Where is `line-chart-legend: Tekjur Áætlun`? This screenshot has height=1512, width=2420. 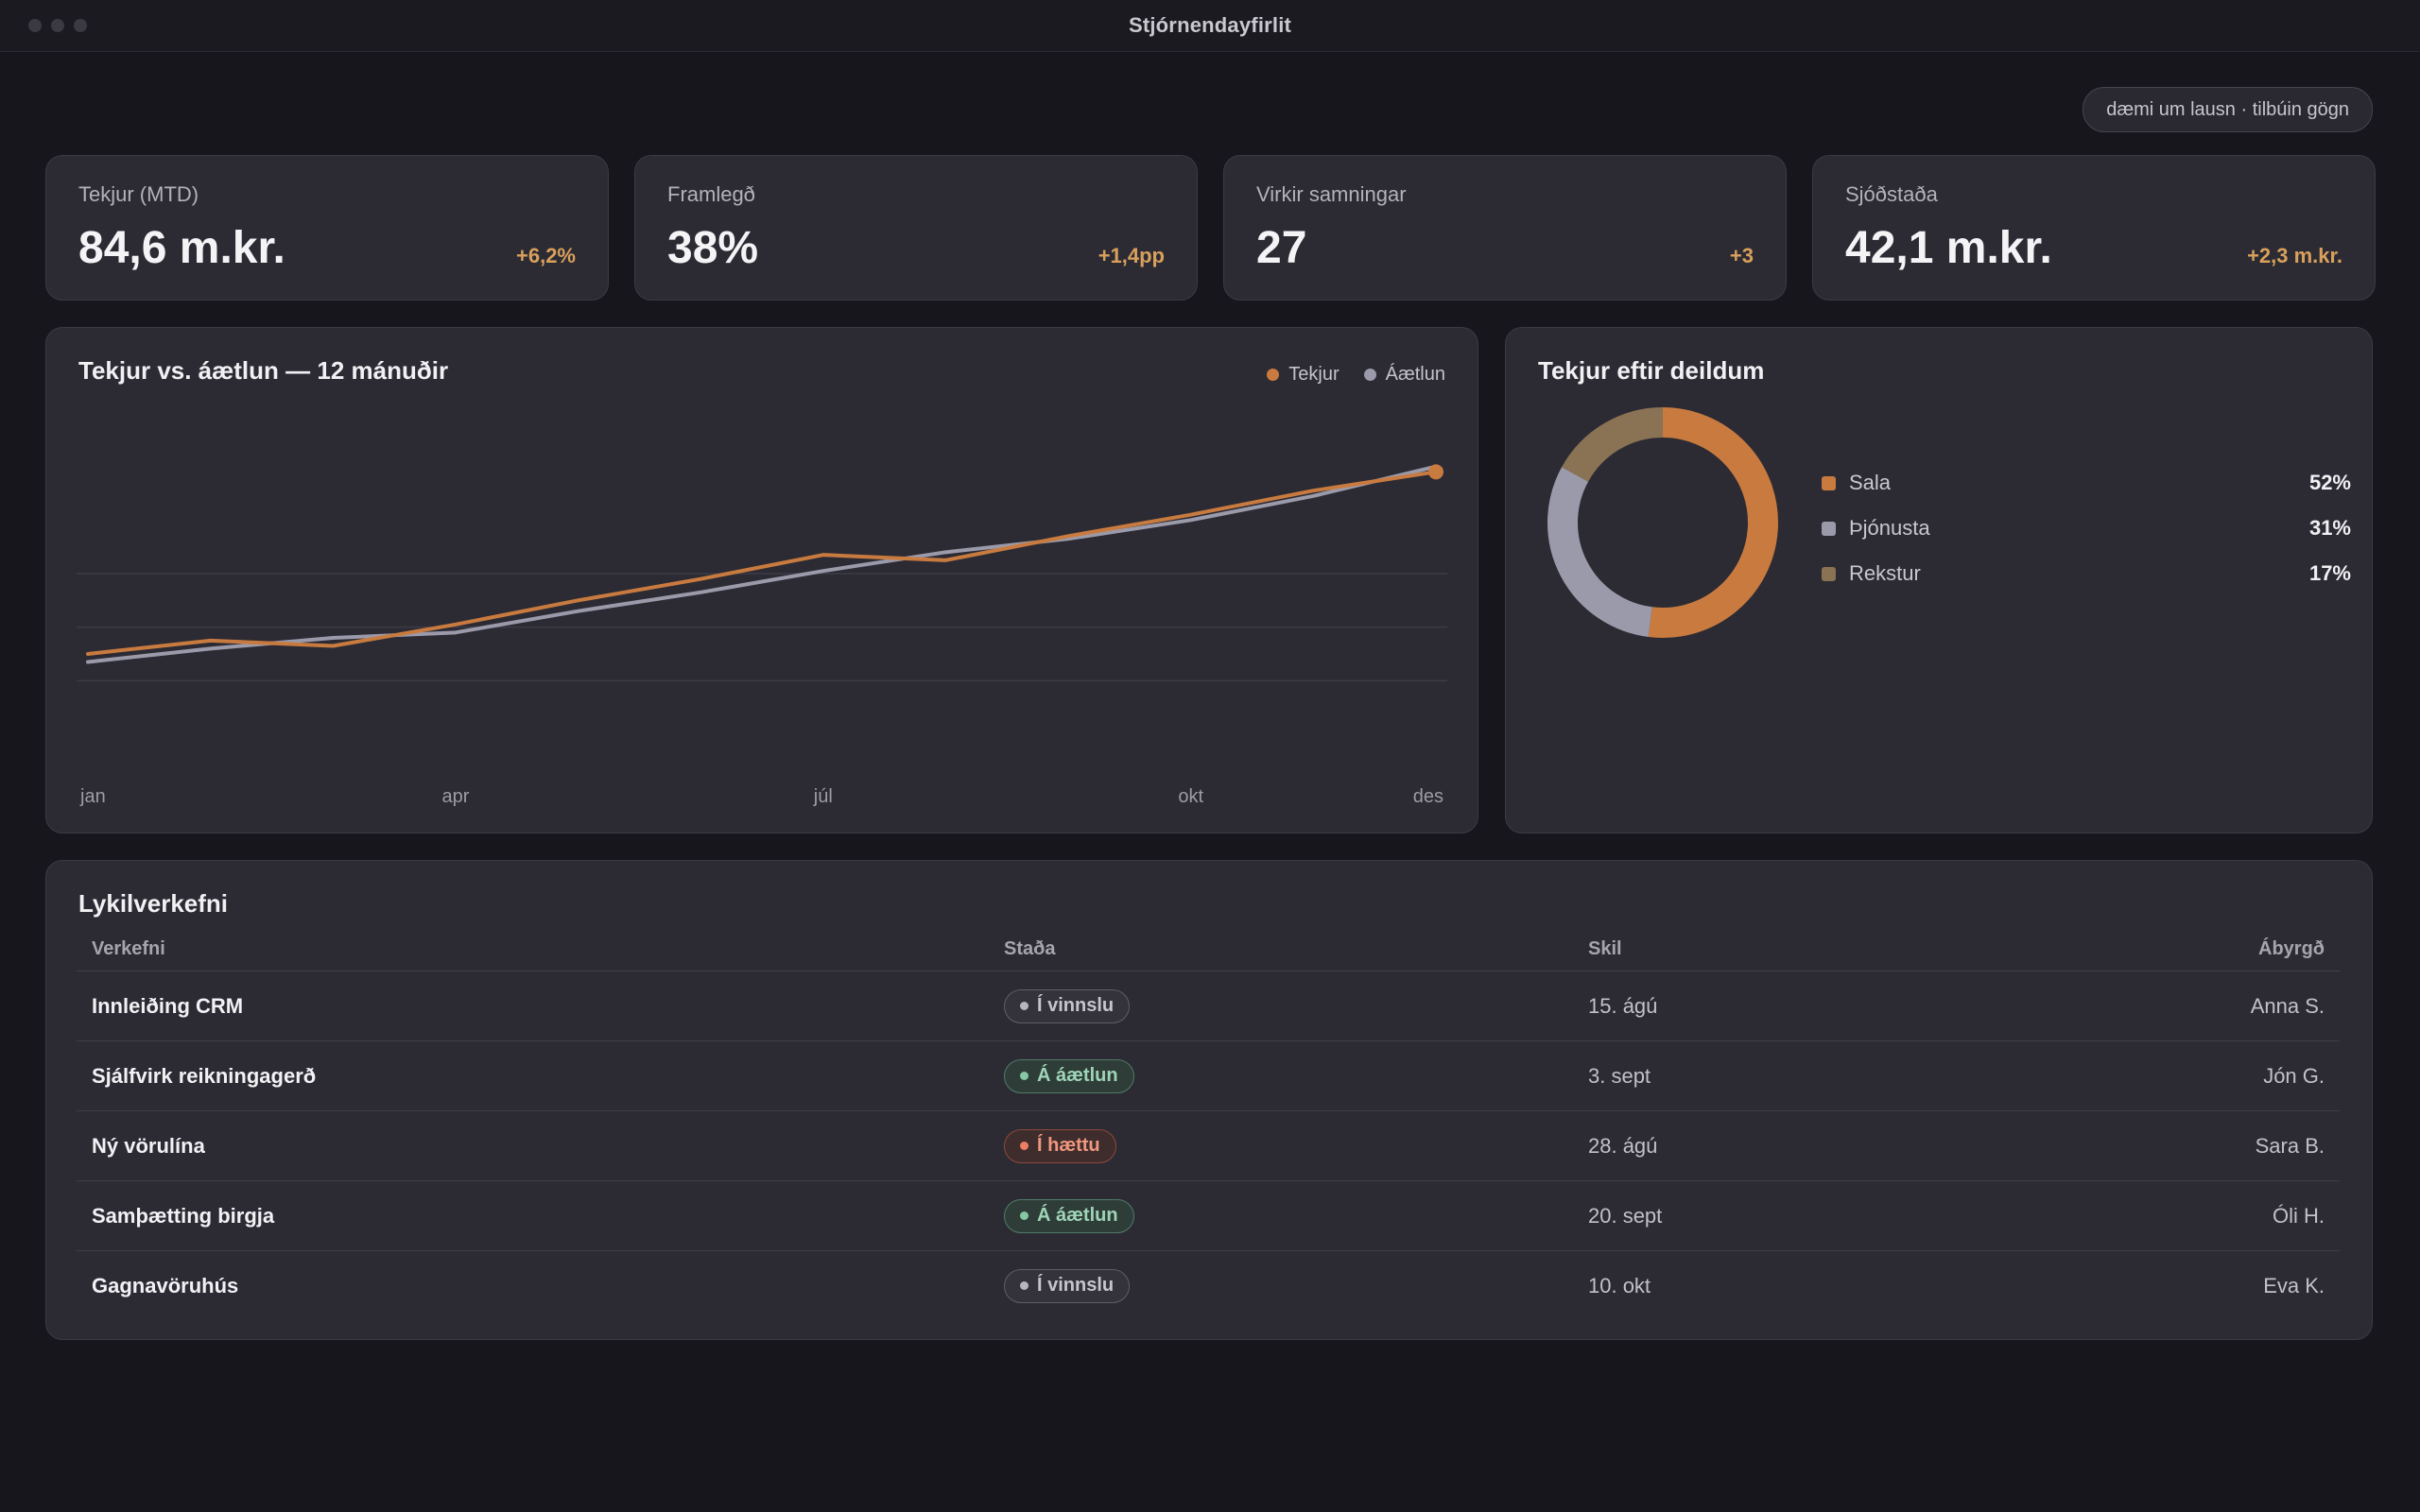 line-chart-legend: Tekjur Áætlun is located at coordinates (1356, 375).